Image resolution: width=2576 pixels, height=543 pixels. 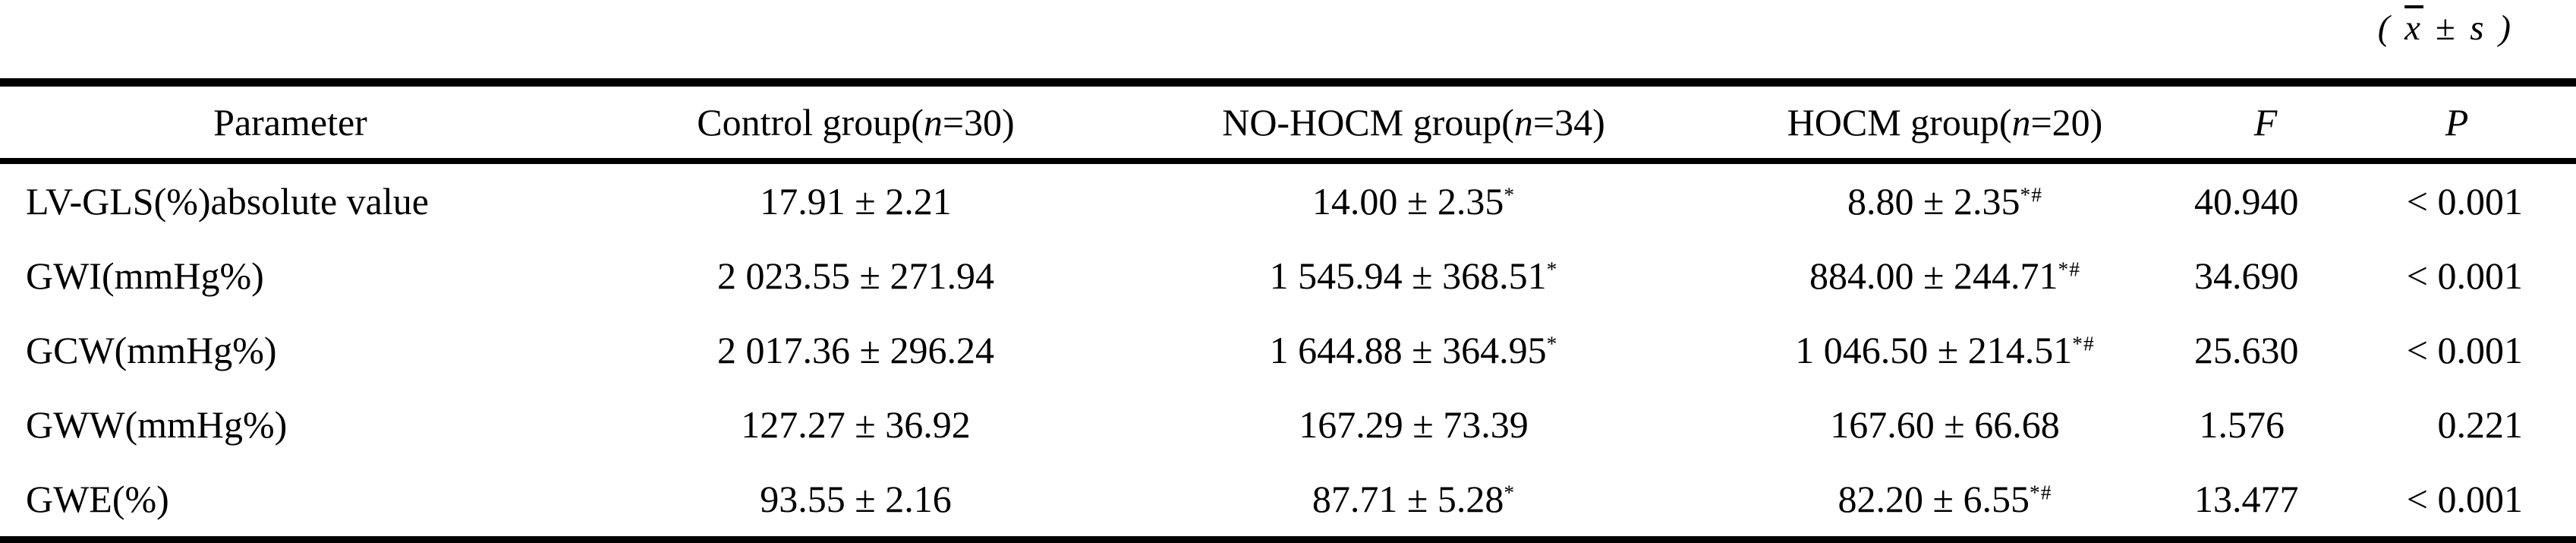 What do you see at coordinates (2021, 122) in the screenshot?
I see `header-hocm-n: n` at bounding box center [2021, 122].